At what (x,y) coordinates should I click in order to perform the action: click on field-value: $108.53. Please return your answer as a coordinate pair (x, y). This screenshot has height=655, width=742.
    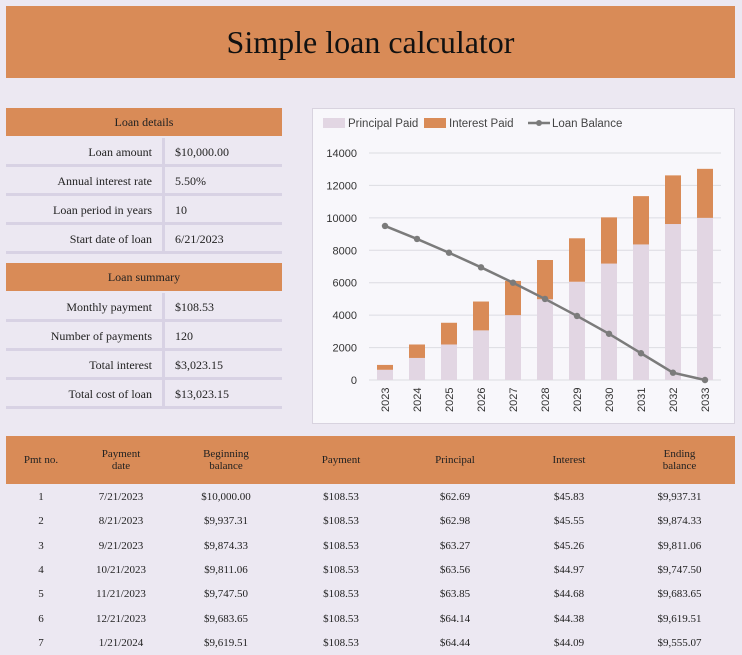
    Looking at the image, I should click on (194, 307).